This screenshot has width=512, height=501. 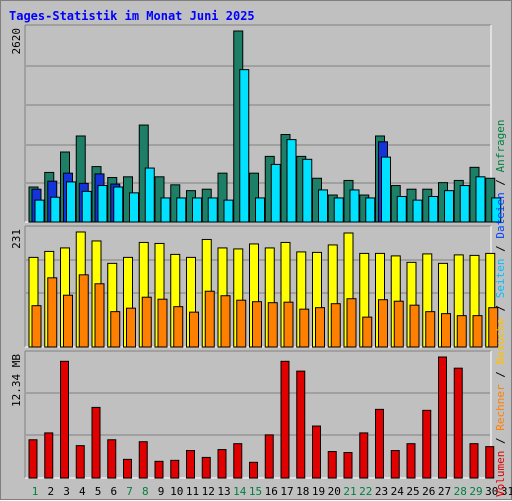 I want to click on y-max-label: 12.34 MB, so click(x=16, y=380).